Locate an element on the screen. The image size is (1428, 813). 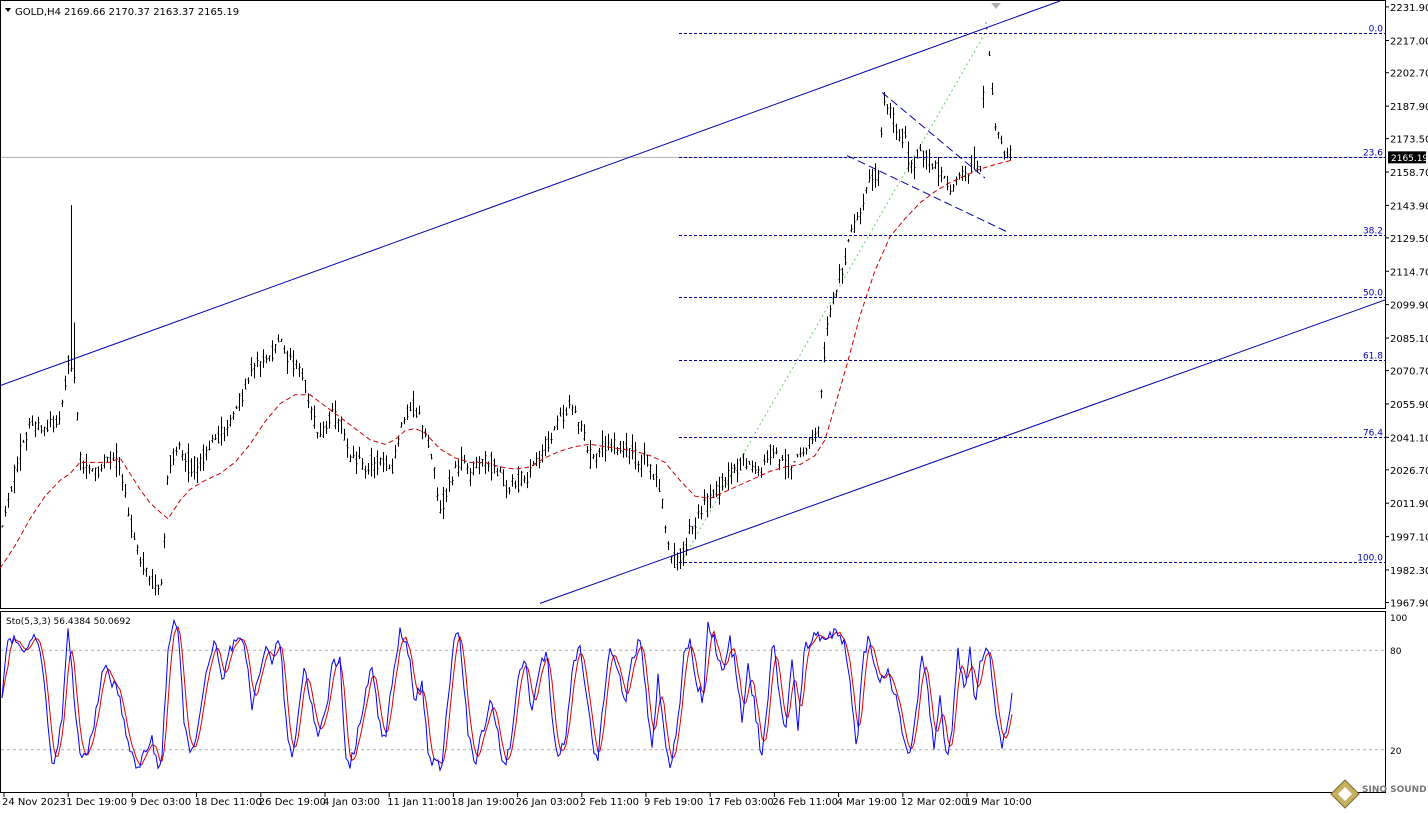
fib-level-label: 38.2 is located at coordinates (1373, 232).